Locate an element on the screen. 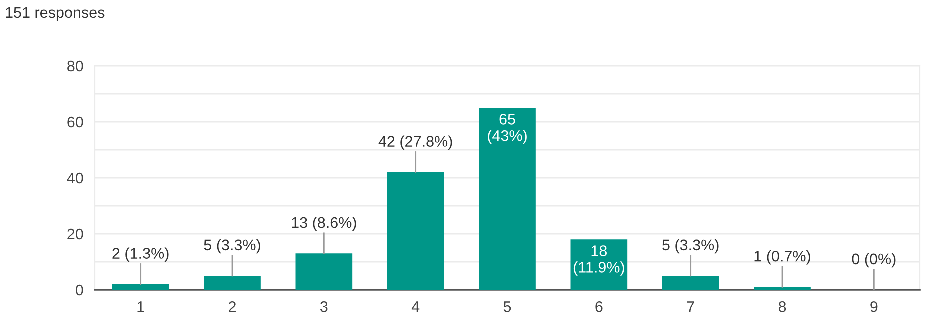  x-tick-label: 9 is located at coordinates (874, 307).